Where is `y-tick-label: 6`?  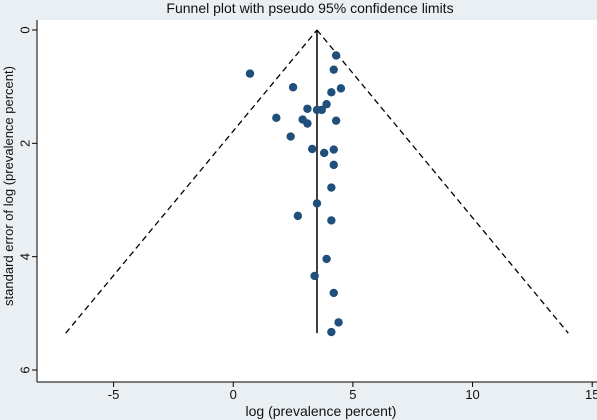
y-tick-label: 6 is located at coordinates (24, 369).